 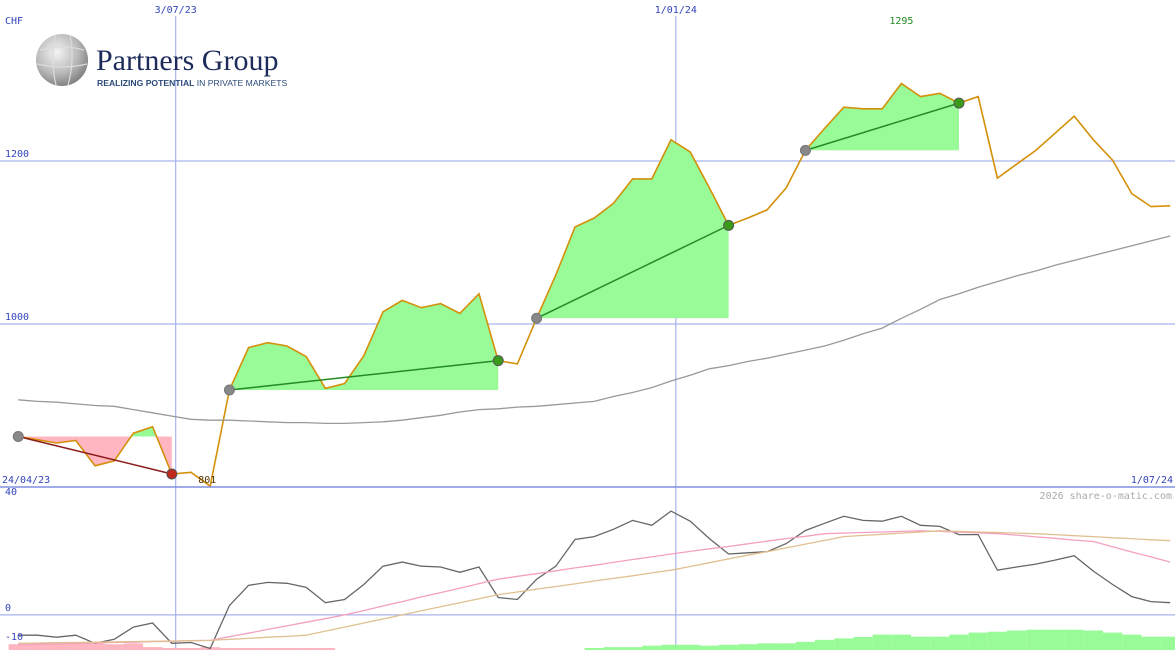 What do you see at coordinates (14, 21) in the screenshot?
I see `y-axis-label: CHF` at bounding box center [14, 21].